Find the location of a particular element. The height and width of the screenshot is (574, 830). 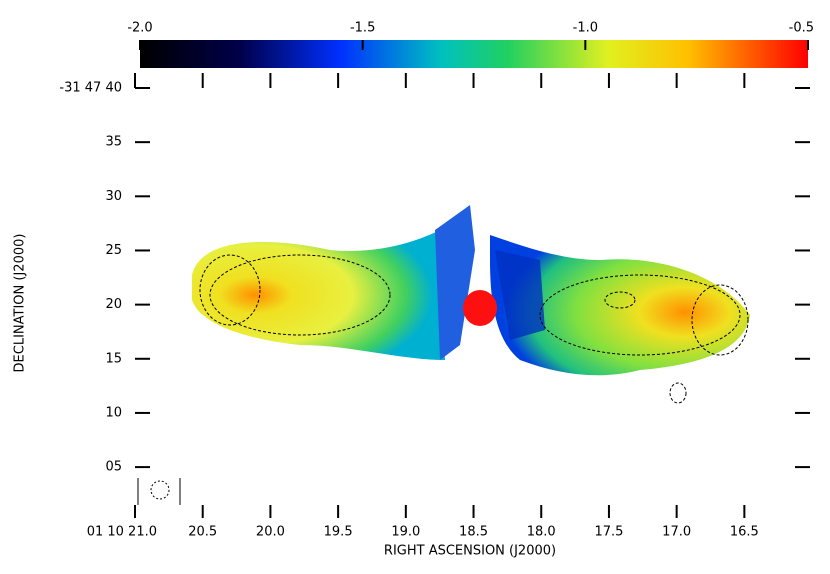

x-tick-label: 17.0 is located at coordinates (676, 532).